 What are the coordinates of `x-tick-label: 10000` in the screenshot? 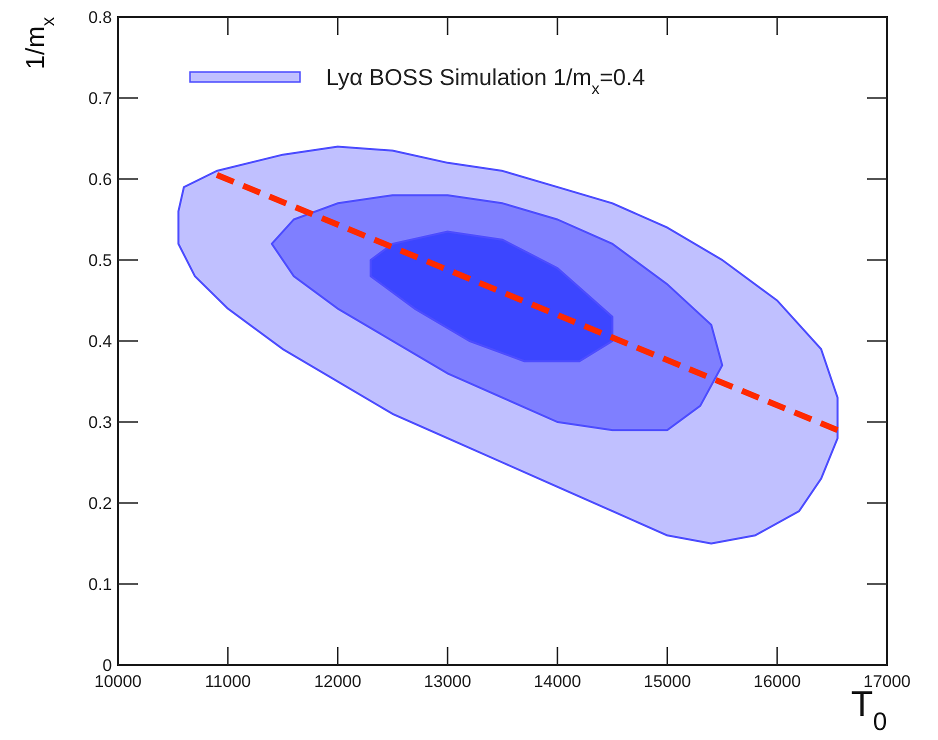 It's located at (118, 681).